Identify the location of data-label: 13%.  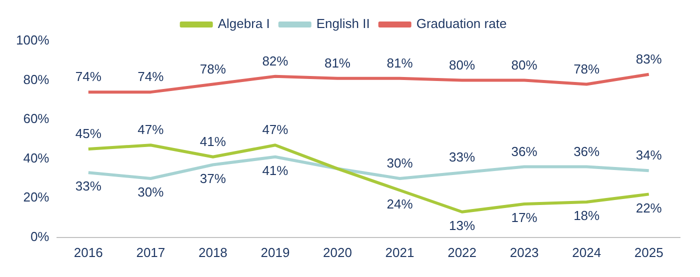
(462, 225).